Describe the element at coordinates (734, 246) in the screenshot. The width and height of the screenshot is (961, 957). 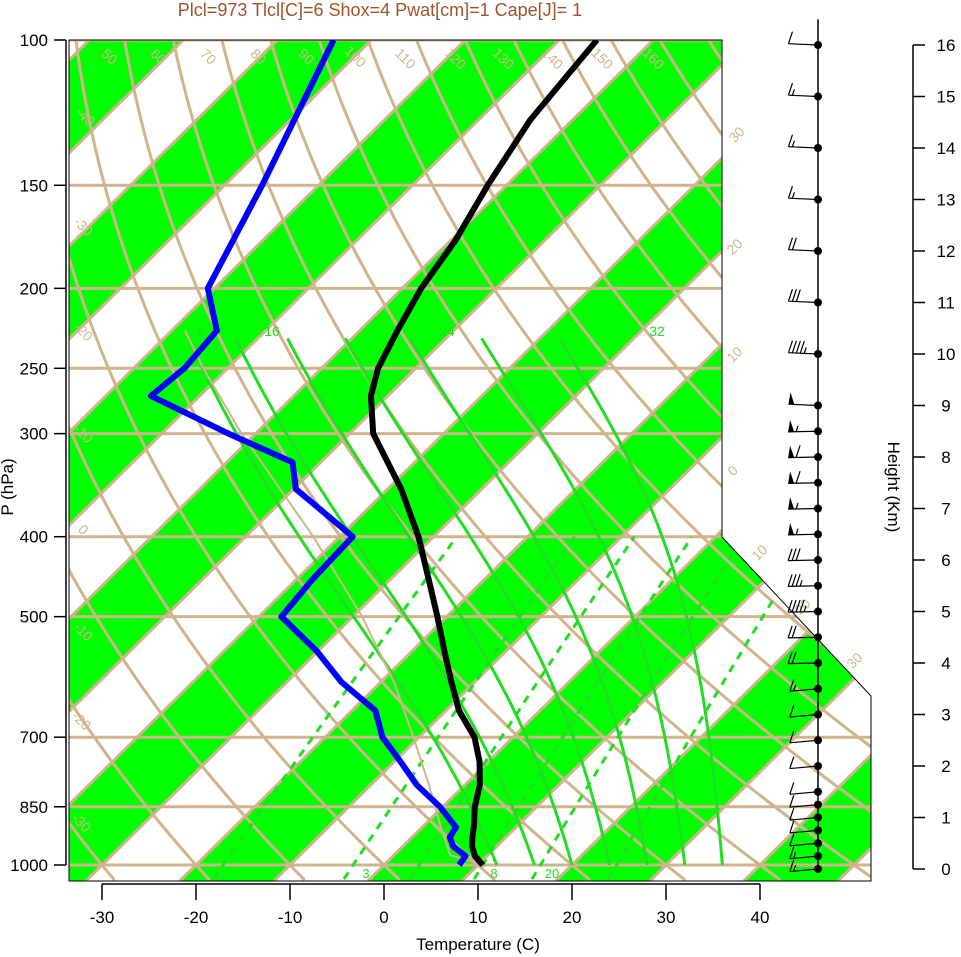
I see `isotherm-label: 20` at that location.